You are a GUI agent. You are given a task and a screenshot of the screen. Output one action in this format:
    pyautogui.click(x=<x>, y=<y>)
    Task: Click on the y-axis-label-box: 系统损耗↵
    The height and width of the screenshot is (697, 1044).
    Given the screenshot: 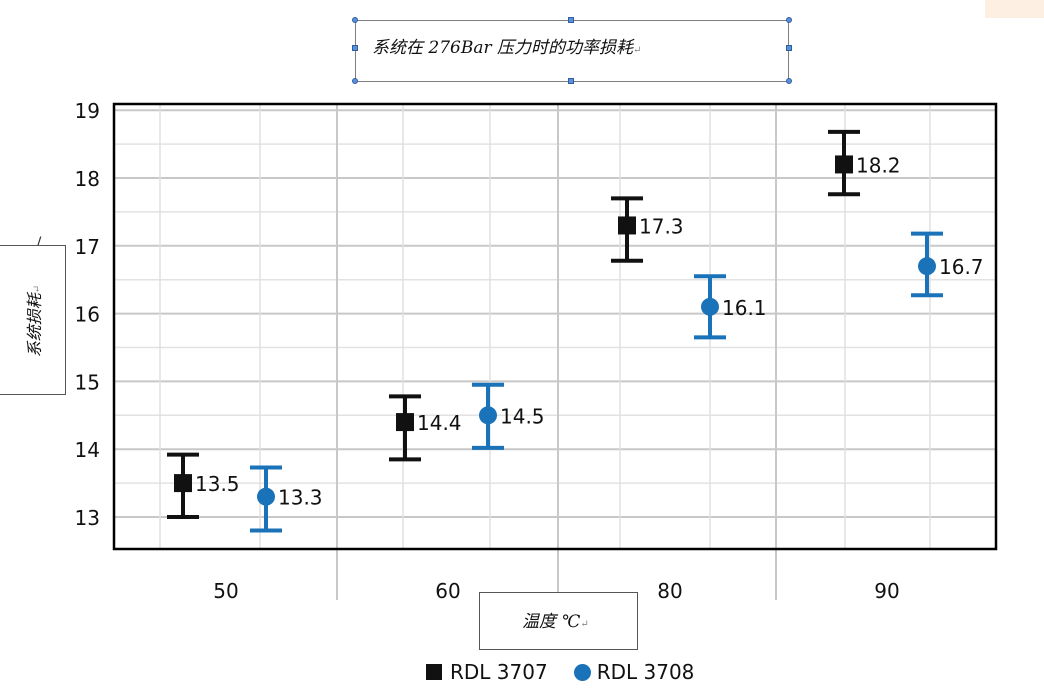 What is the action you would take?
    pyautogui.click(x=33, y=320)
    